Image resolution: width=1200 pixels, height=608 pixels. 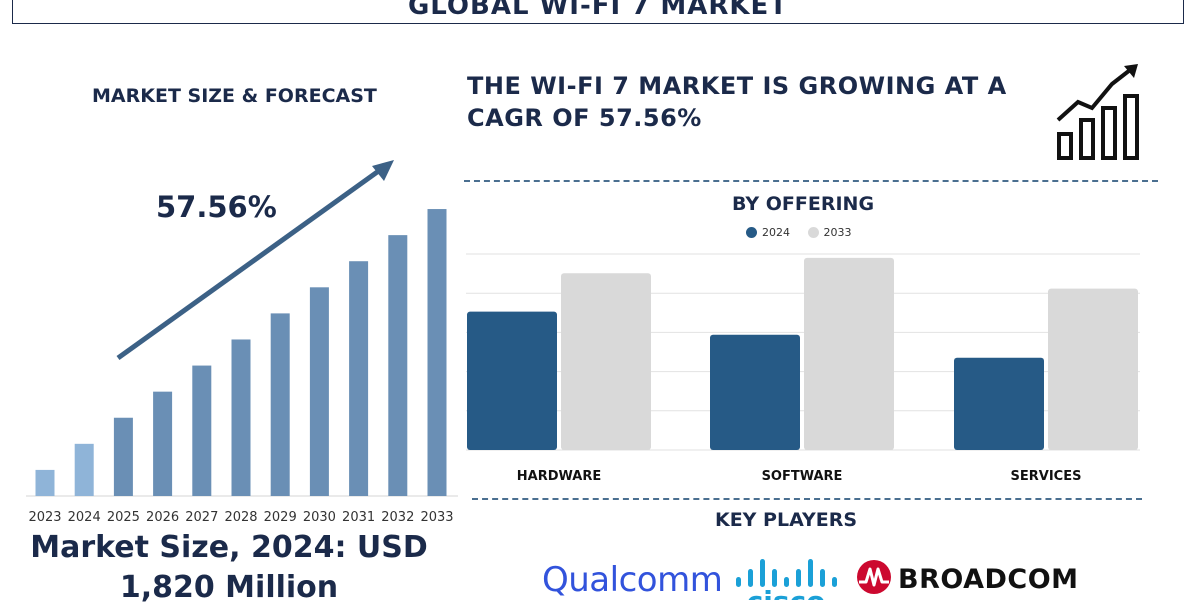 I want to click on broadcom-text: BROADCOM, so click(x=988, y=579).